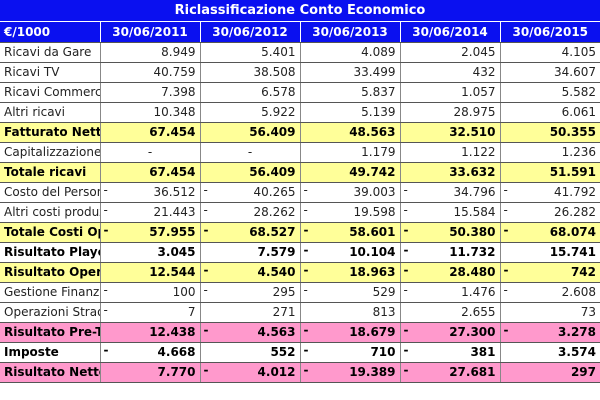  Describe the element at coordinates (274, 212) in the screenshot. I see `cell-value: 28.262` at that location.